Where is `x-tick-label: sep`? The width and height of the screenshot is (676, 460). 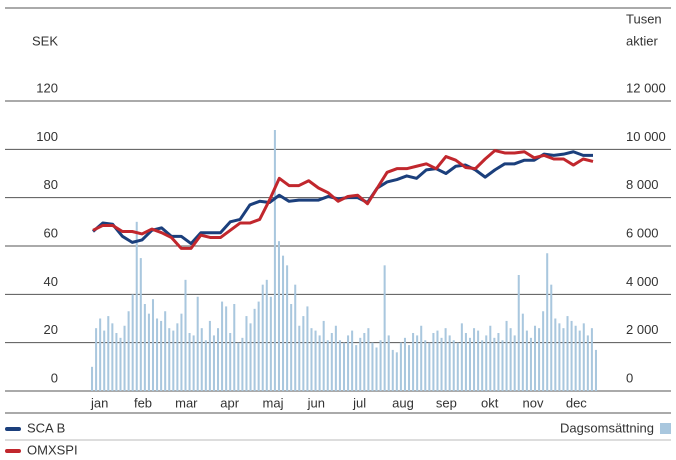 x-tick-label: sep is located at coordinates (446, 402).